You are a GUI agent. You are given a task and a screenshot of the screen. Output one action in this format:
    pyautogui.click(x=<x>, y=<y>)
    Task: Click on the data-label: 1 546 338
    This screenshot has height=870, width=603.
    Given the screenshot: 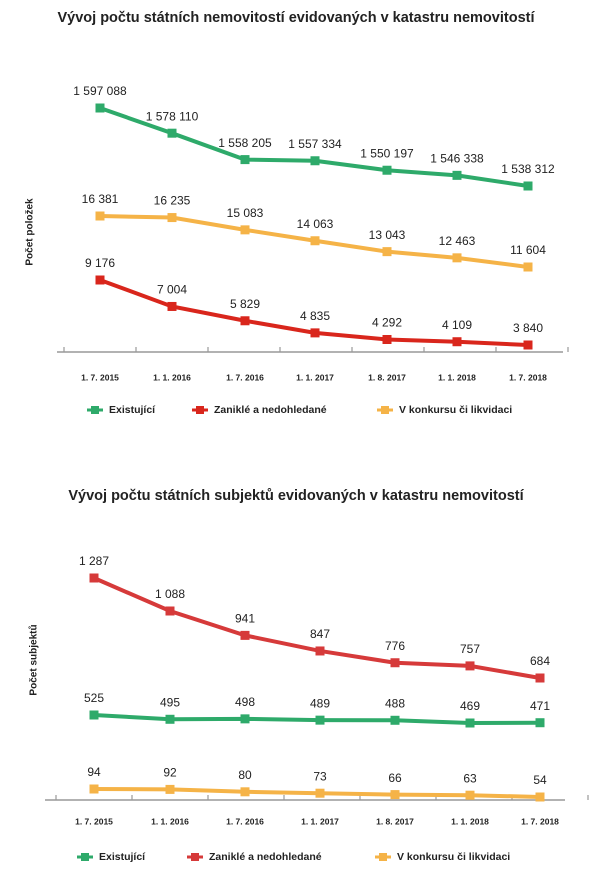 What is the action you would take?
    pyautogui.click(x=457, y=159)
    